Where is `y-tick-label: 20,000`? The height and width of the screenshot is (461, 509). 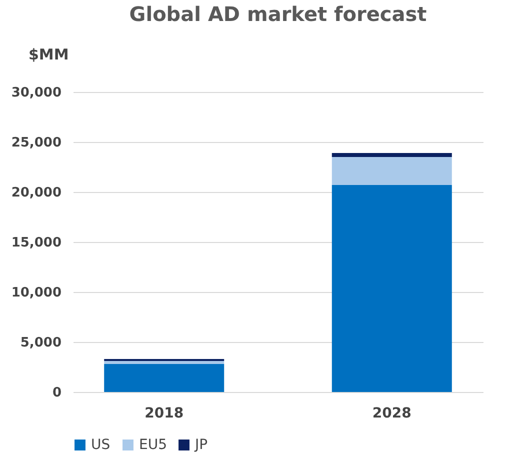 y-tick-label: 20,000 is located at coordinates (36, 193).